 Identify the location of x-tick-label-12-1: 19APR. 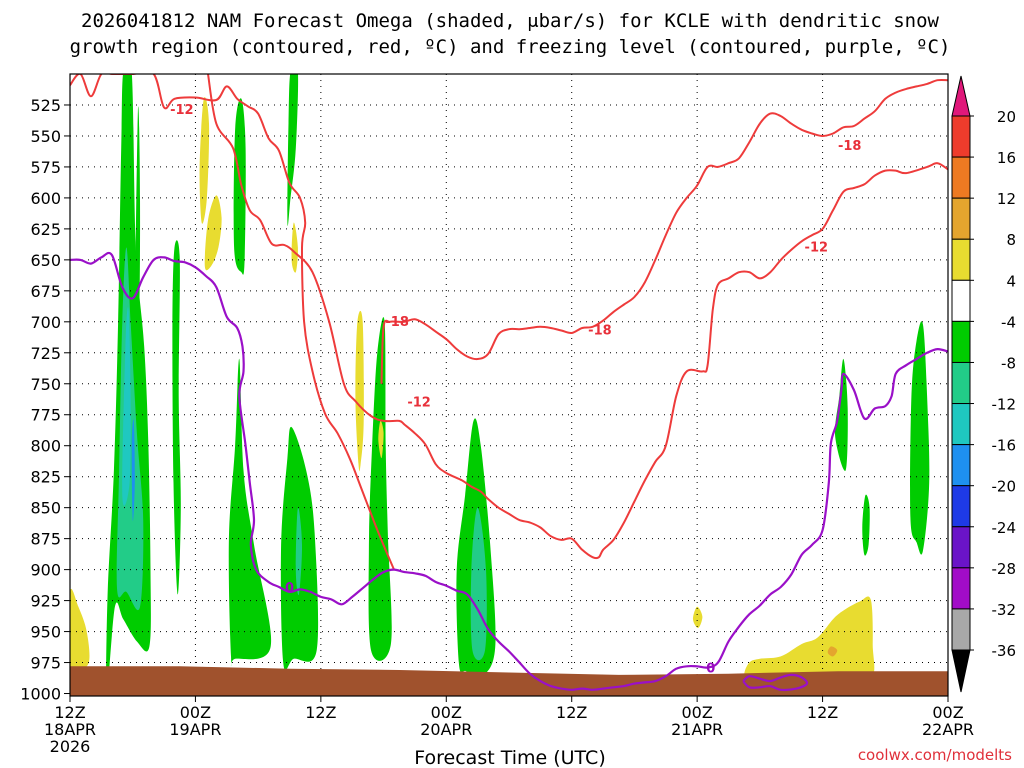
(195, 729).